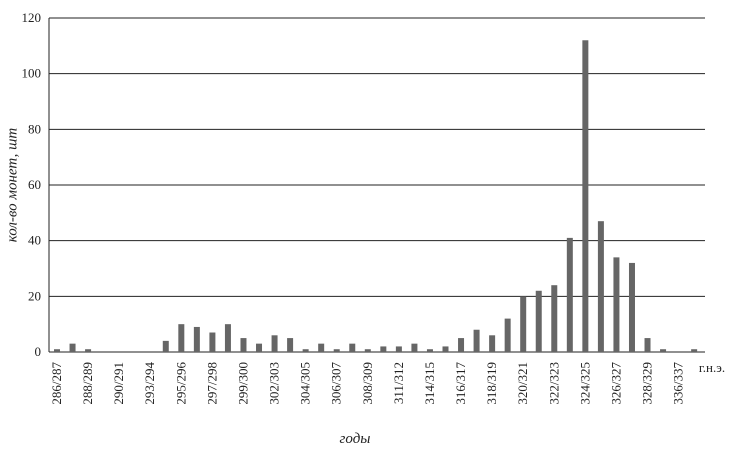 The height and width of the screenshot is (461, 729). What do you see at coordinates (34, 295) in the screenshot?
I see `y-tick-label: 20` at bounding box center [34, 295].